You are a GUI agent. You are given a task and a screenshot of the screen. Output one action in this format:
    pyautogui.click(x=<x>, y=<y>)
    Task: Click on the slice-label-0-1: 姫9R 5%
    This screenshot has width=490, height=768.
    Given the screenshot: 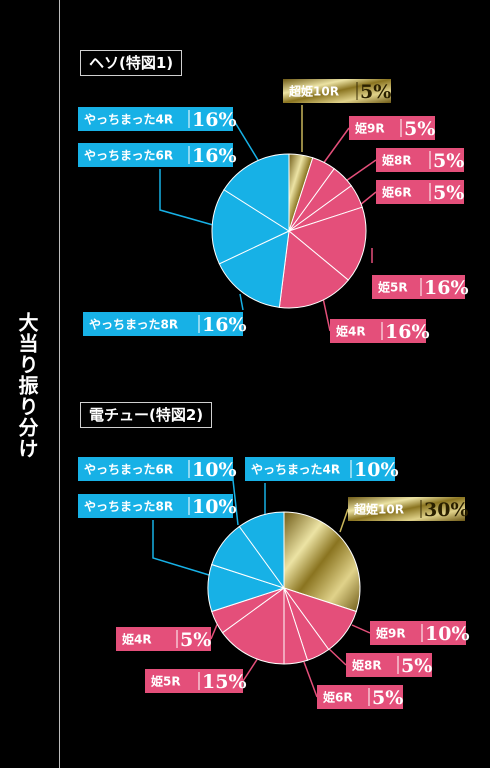 What is the action you would take?
    pyautogui.click(x=392, y=128)
    